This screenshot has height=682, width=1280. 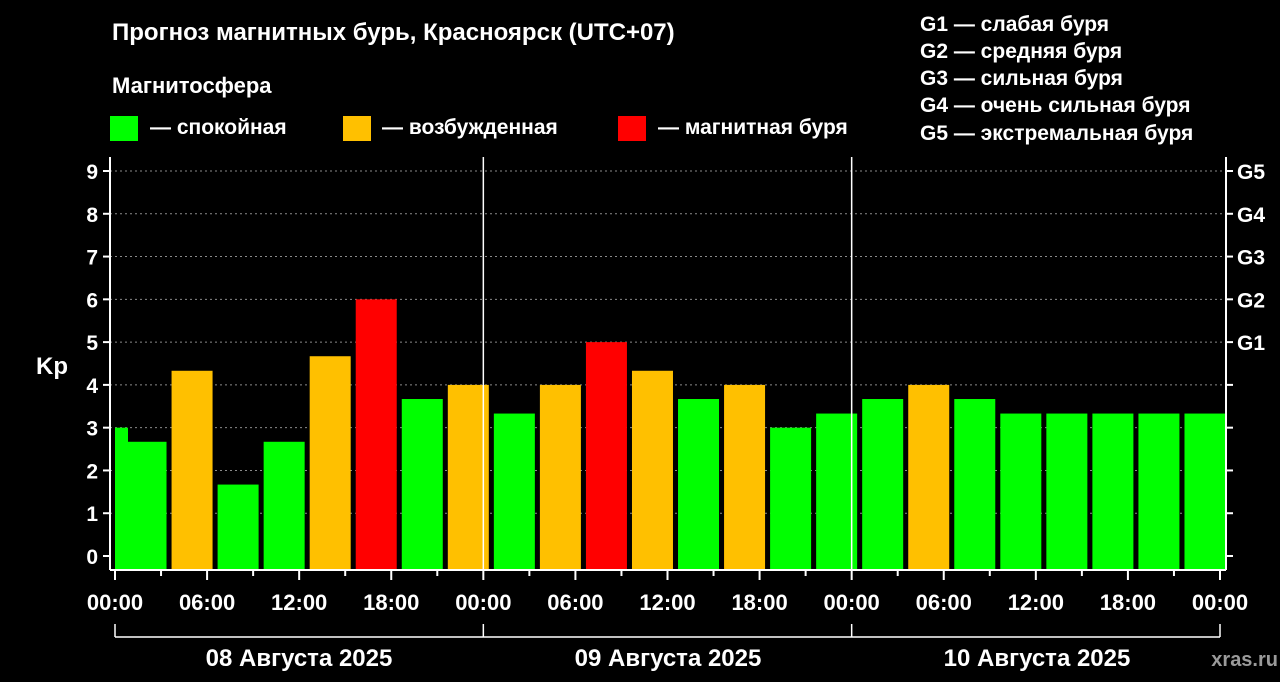 What do you see at coordinates (1251, 258) in the screenshot?
I see `g-scale-label: G3` at bounding box center [1251, 258].